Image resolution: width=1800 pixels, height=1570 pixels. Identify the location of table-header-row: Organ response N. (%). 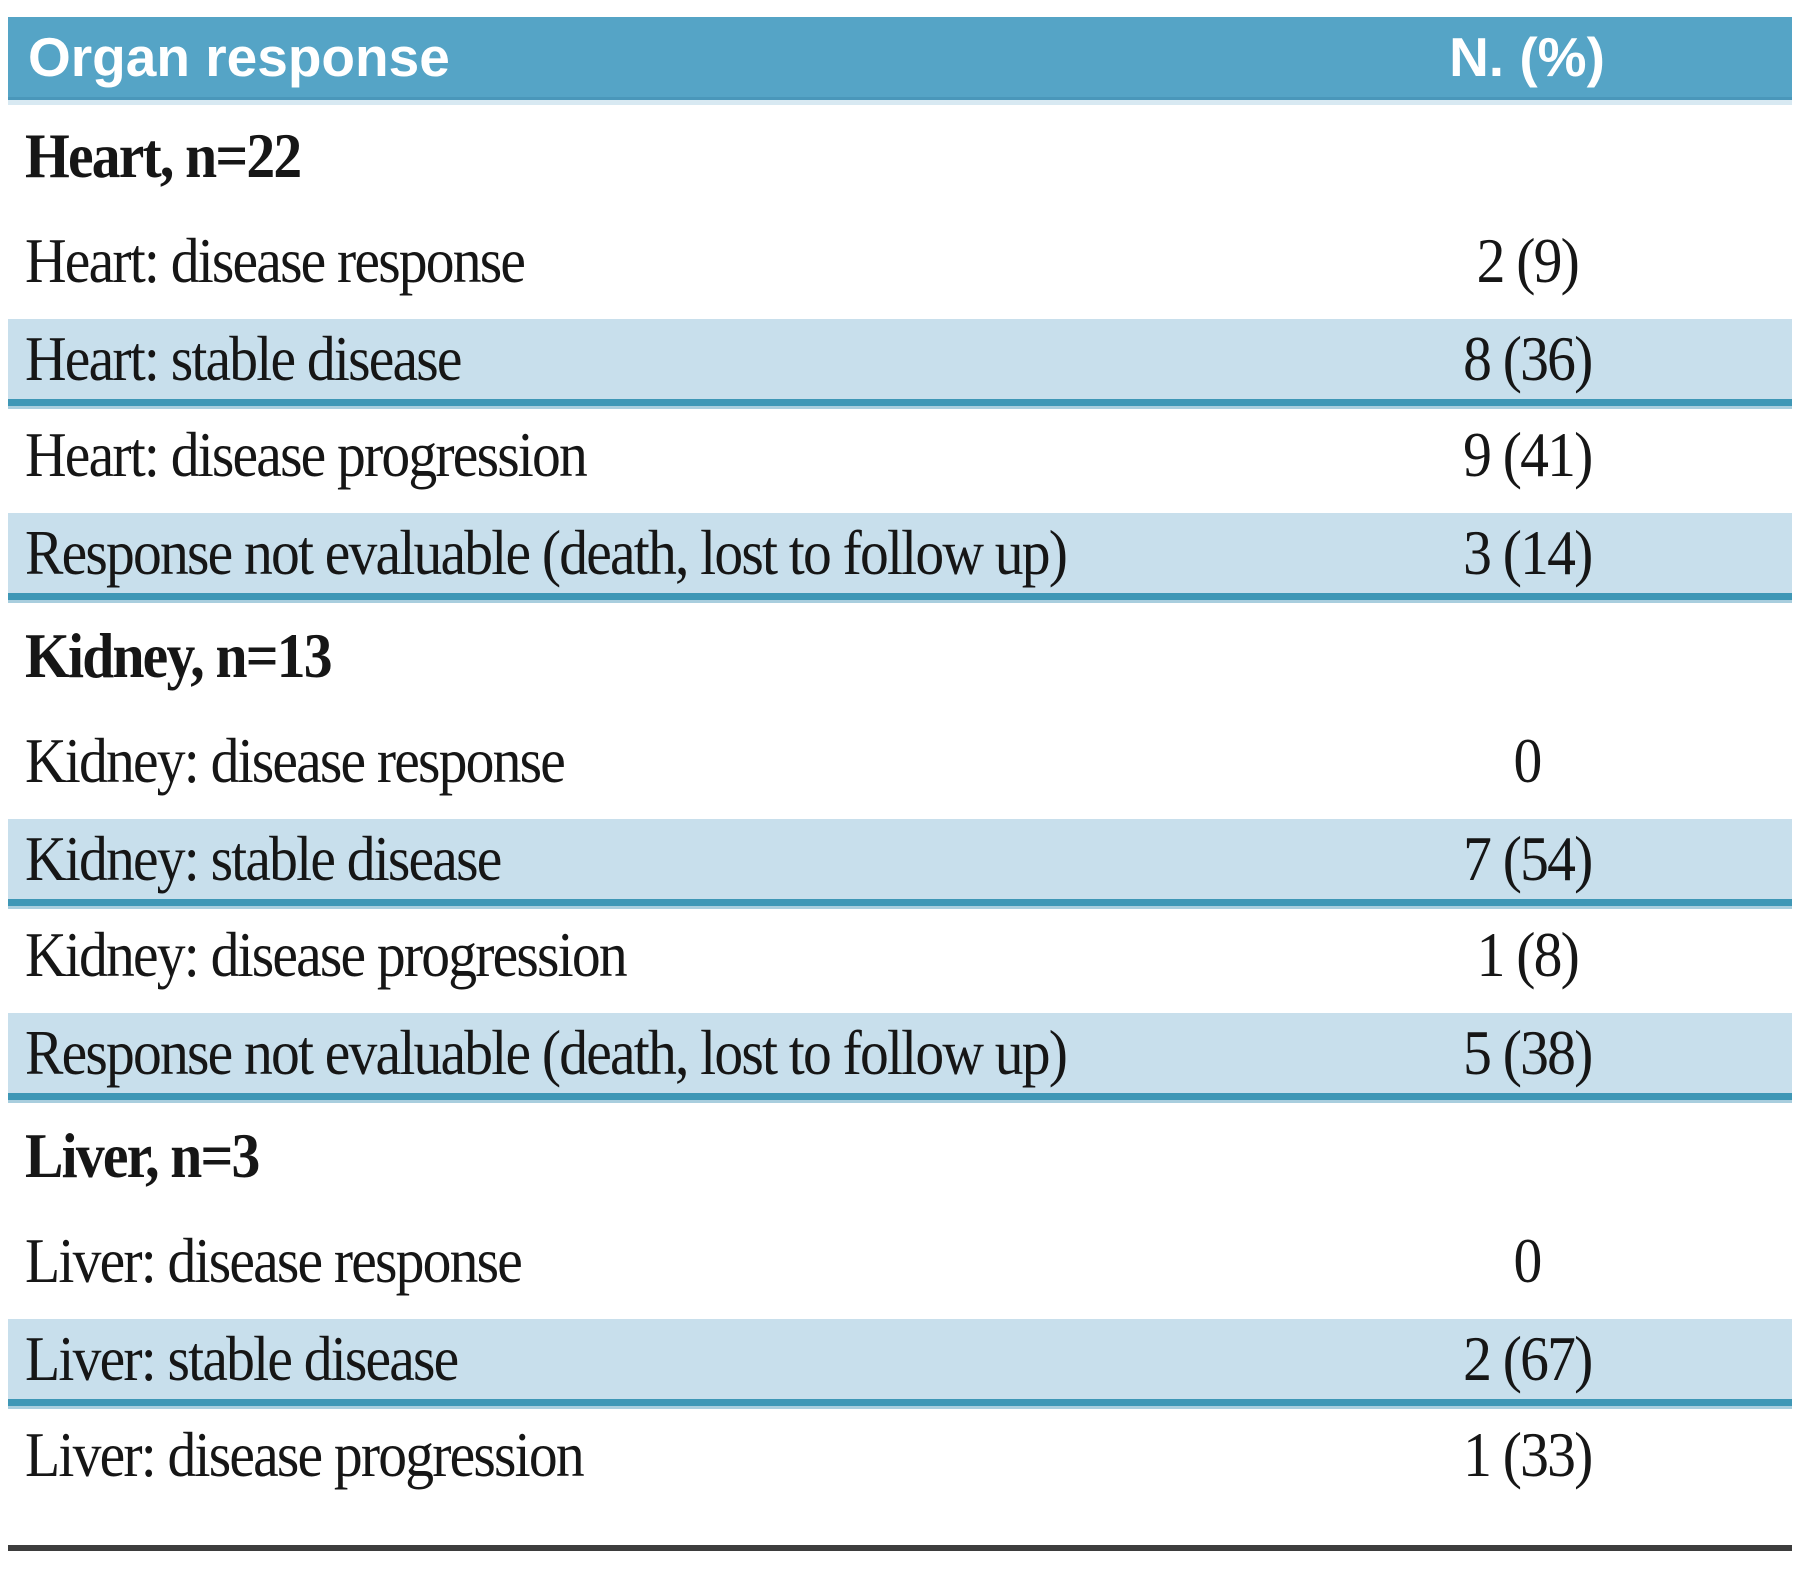
(900, 58).